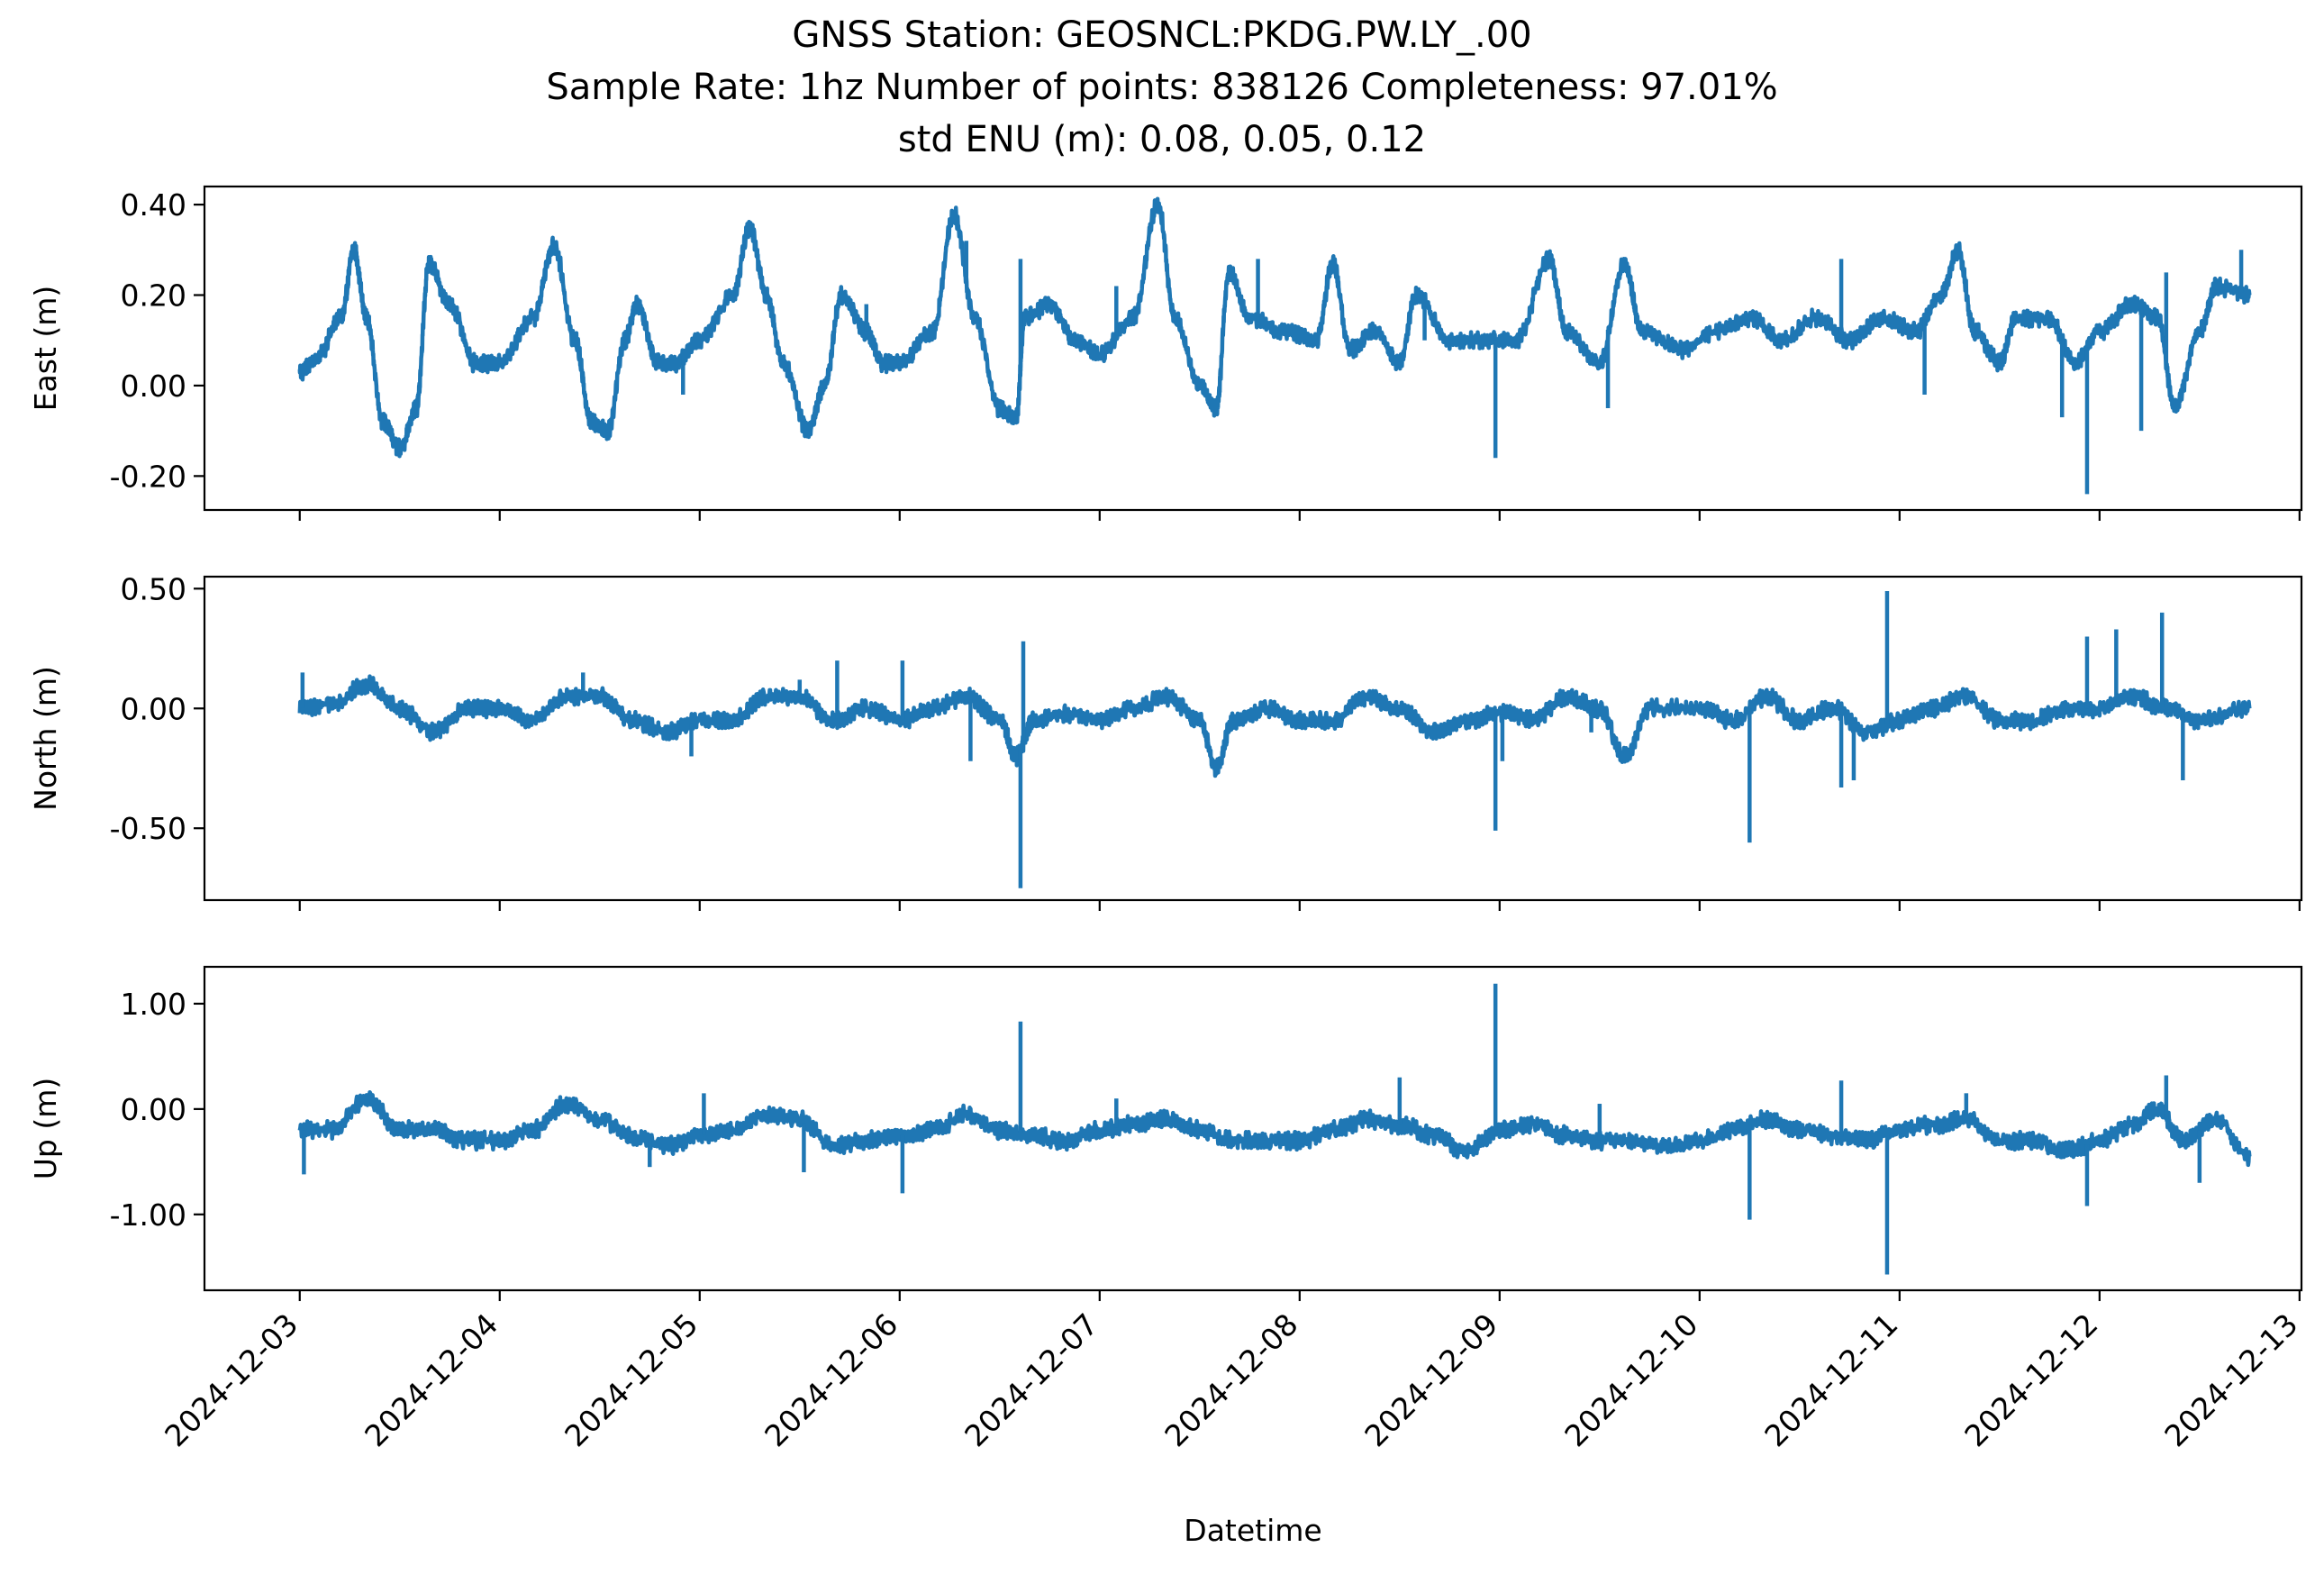 This screenshot has width=2324, height=1575. Describe the element at coordinates (148, 476) in the screenshot. I see `y-tick-label: -0.20` at that location.